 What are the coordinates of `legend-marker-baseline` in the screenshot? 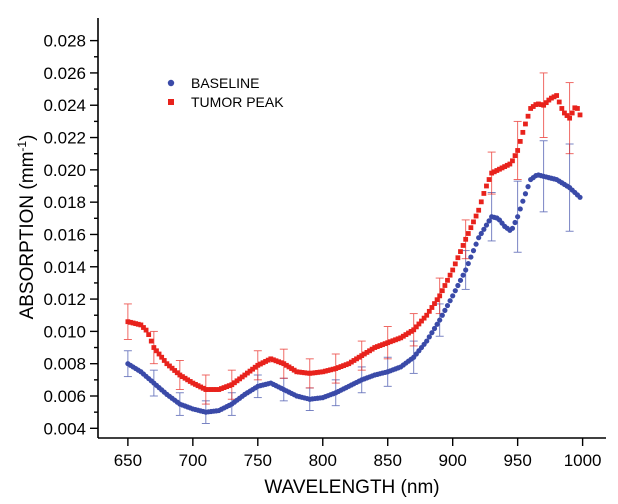 It's located at (171, 83).